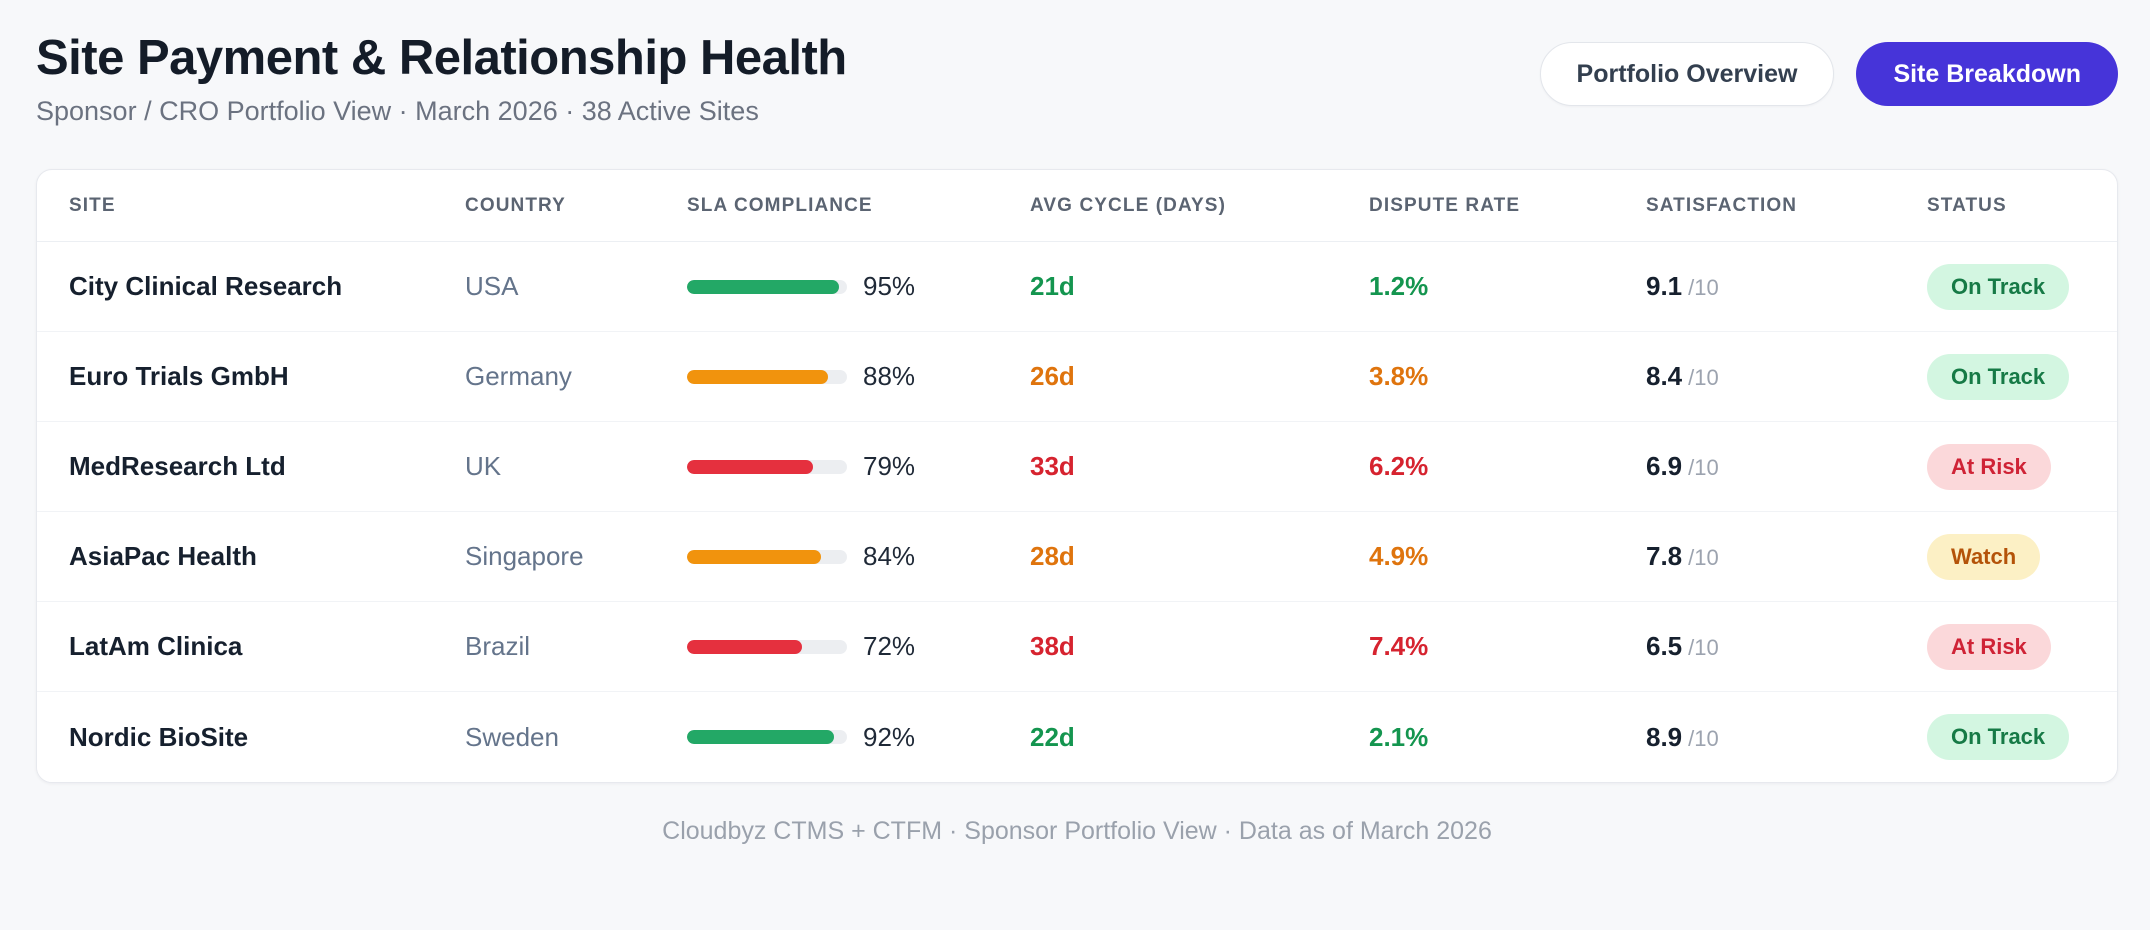  I want to click on sla-compliance-cell: 72%, so click(858, 646).